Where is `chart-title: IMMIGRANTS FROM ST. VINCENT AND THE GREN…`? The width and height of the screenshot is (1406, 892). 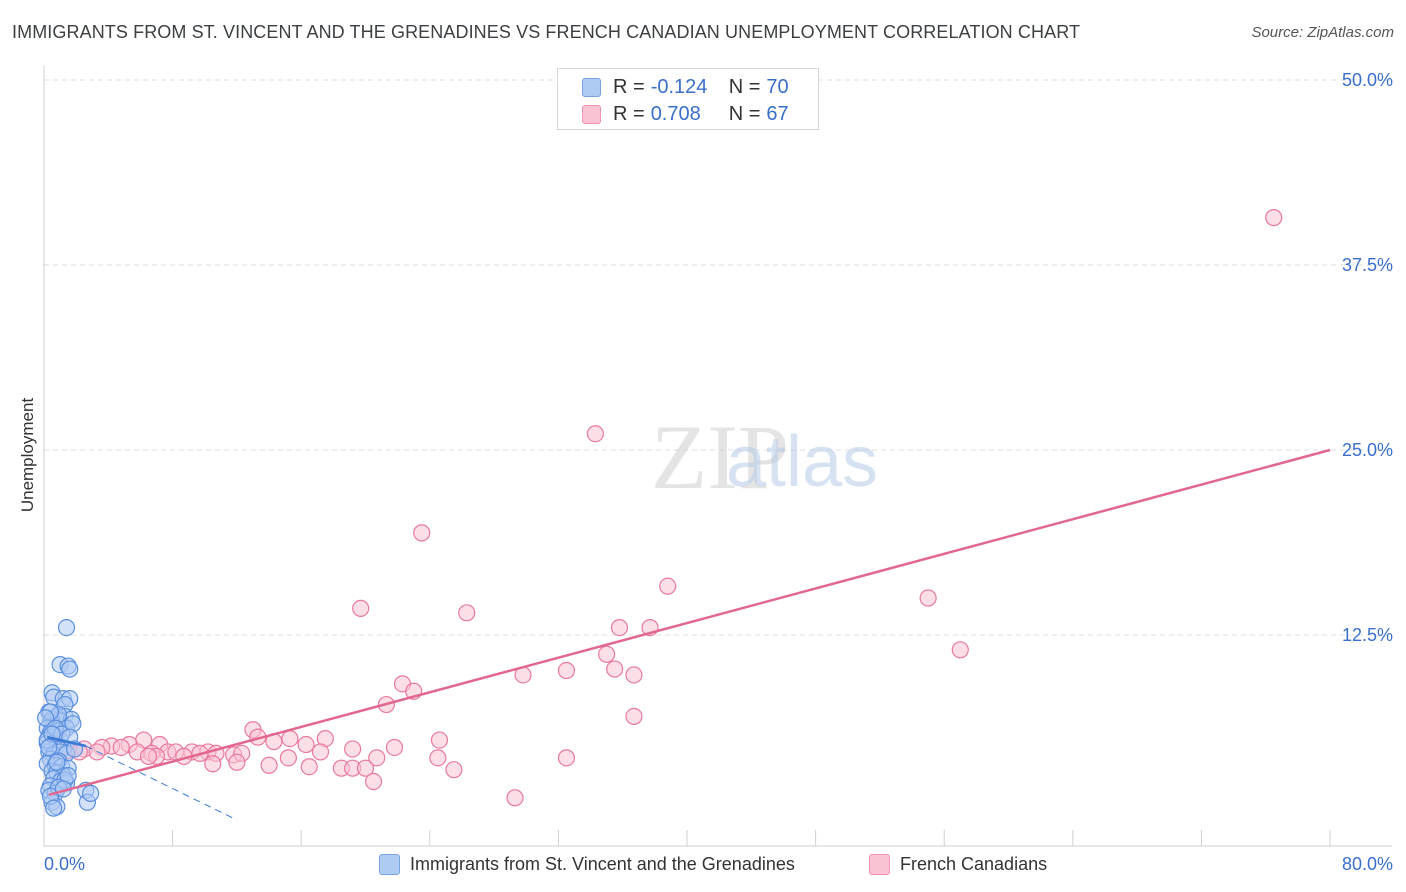 chart-title: IMMIGRANTS FROM ST. VINCENT AND THE GREN… is located at coordinates (546, 32).